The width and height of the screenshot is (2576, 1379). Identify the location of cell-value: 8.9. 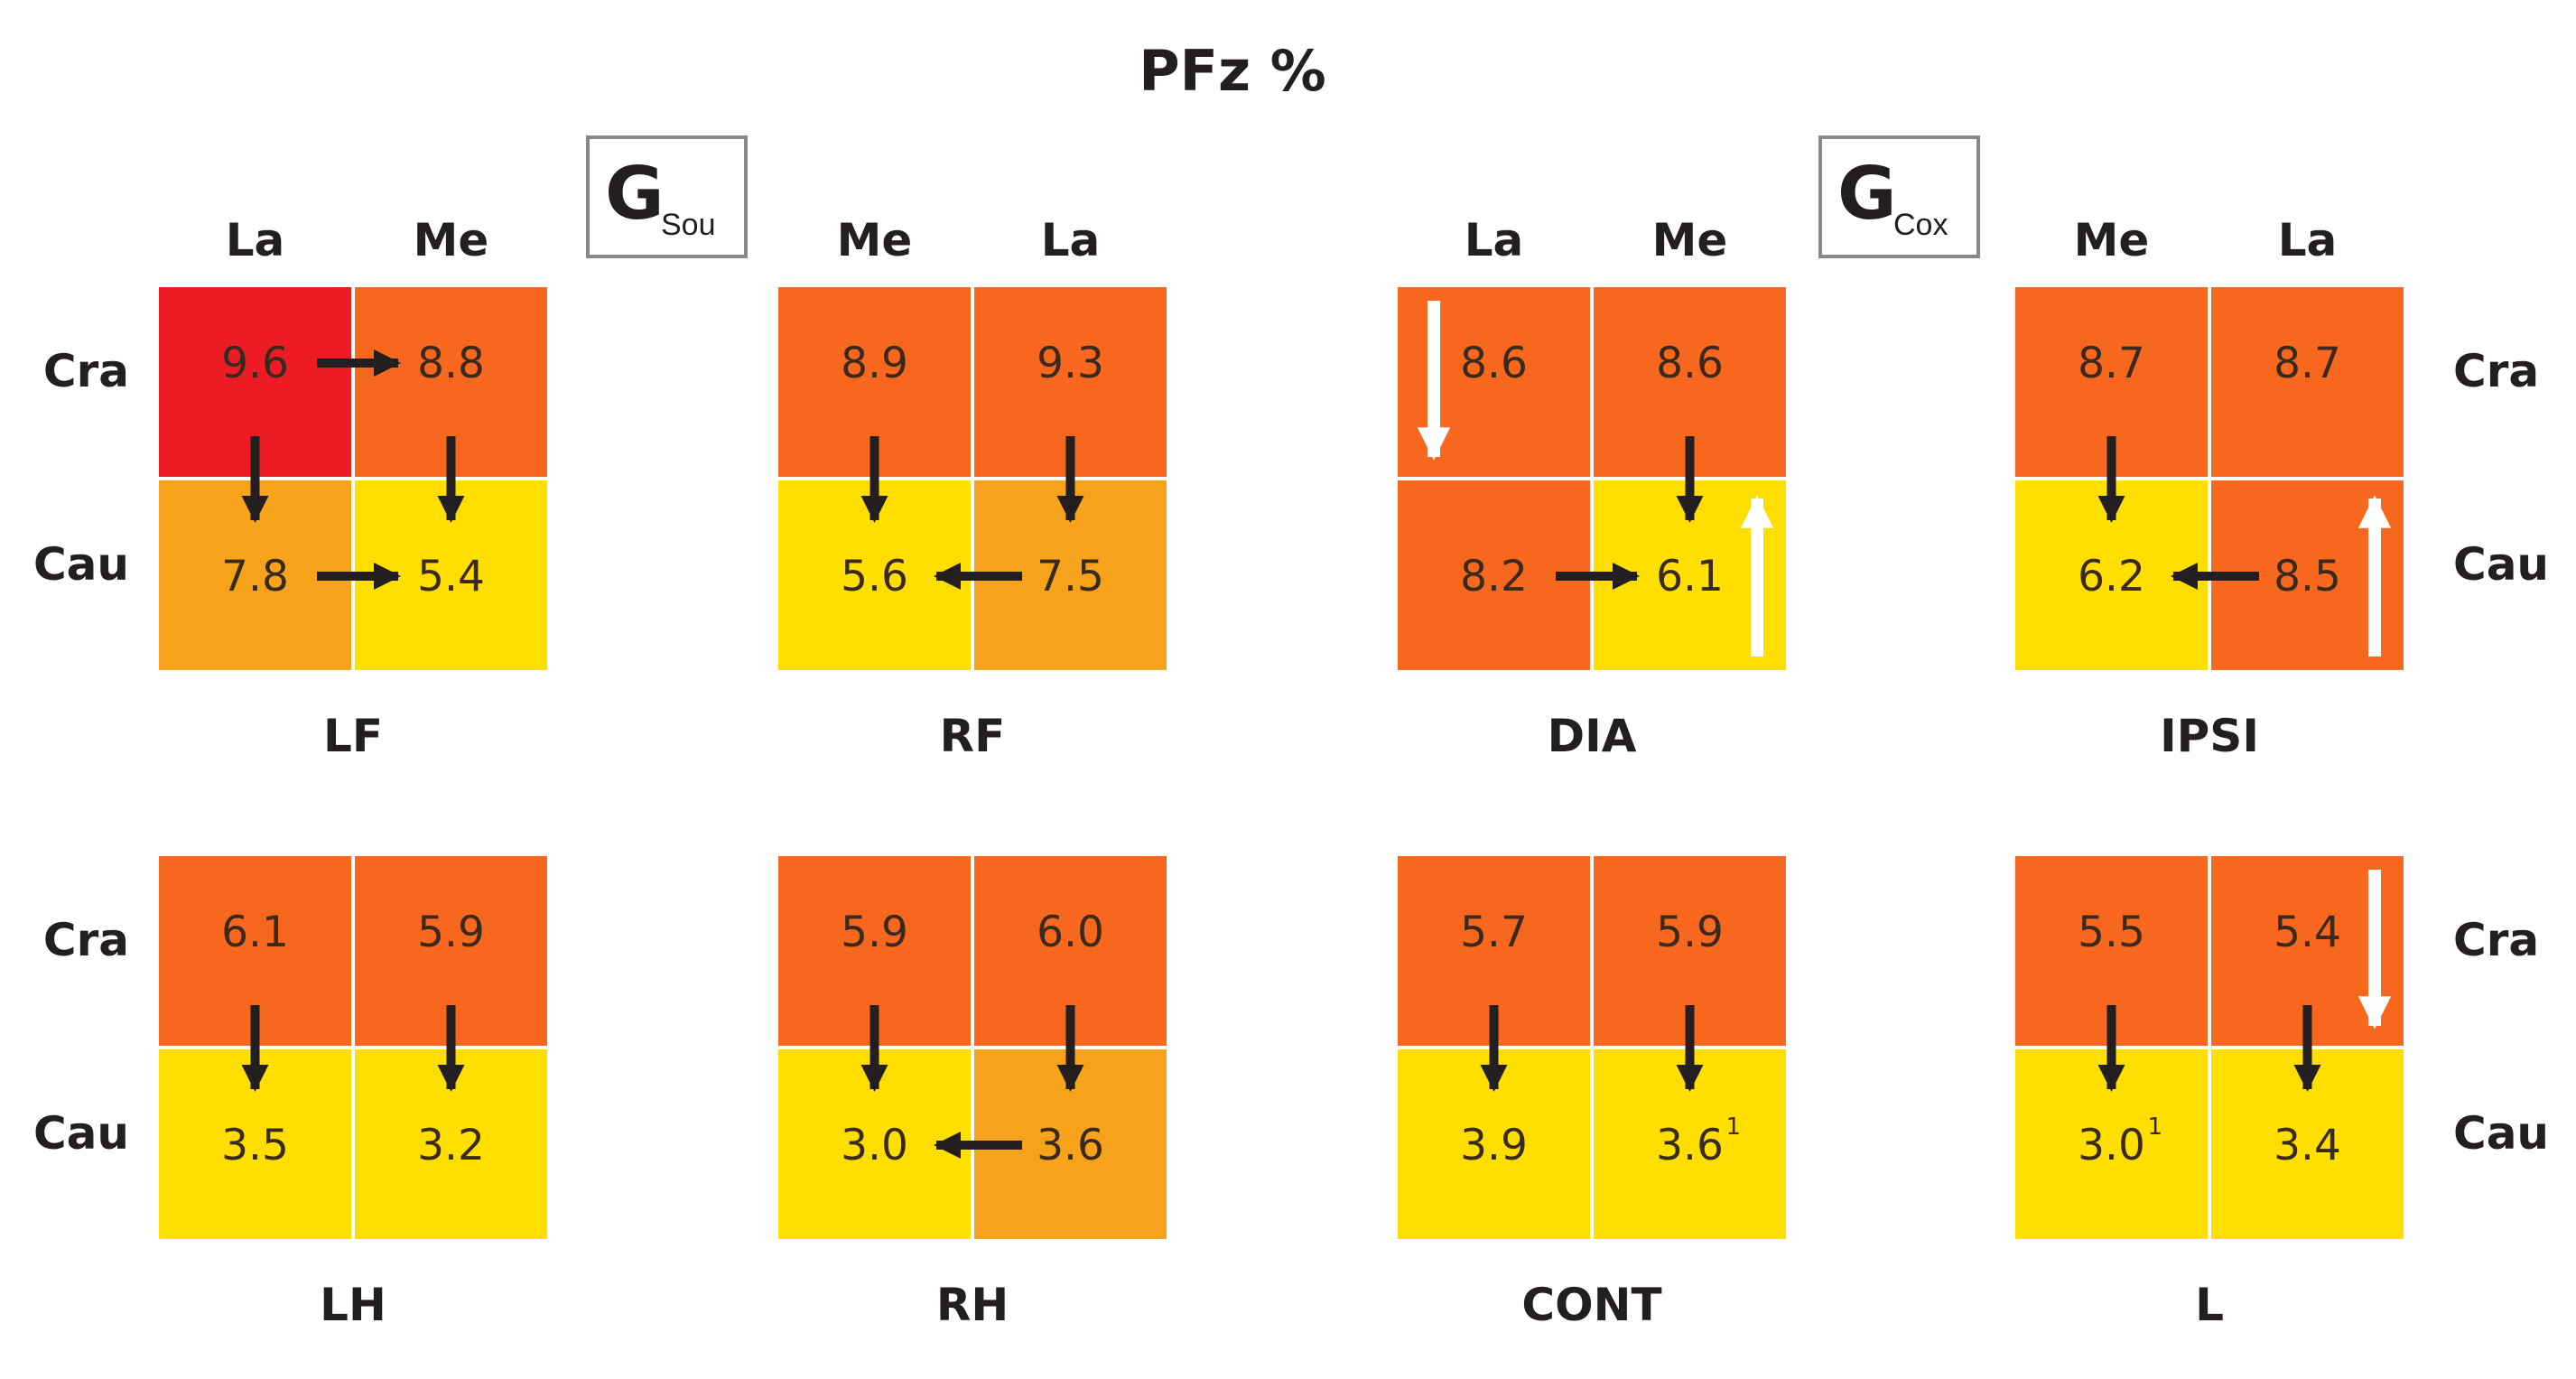
(874, 363).